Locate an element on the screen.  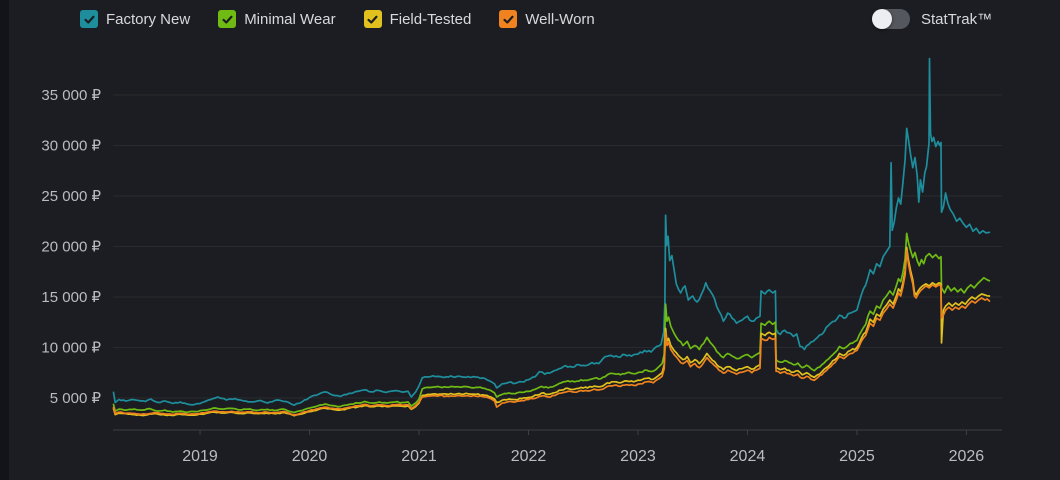
x-axis-tick-label: 2025 is located at coordinates (857, 456).